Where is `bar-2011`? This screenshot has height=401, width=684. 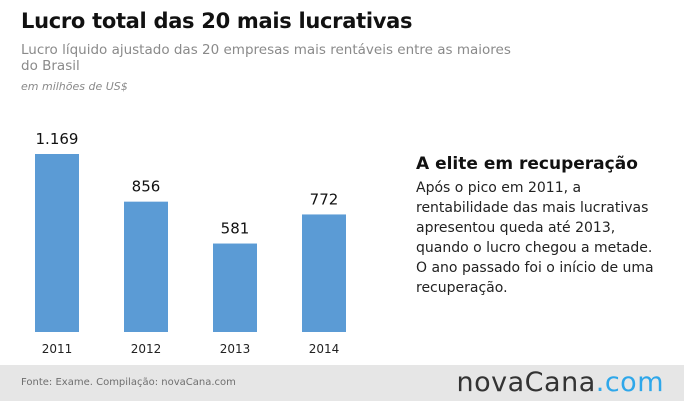 bar-2011 is located at coordinates (57, 243).